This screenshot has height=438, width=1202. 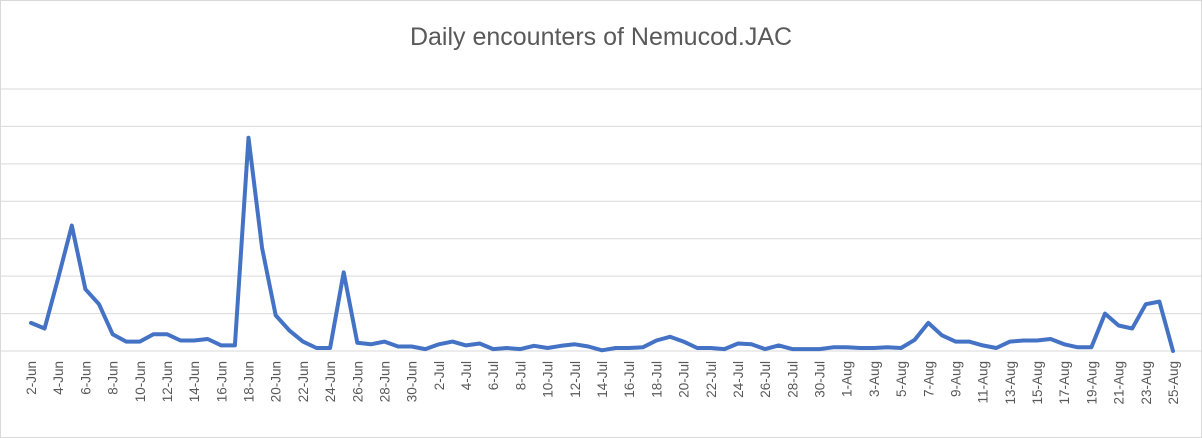 I want to click on x-tick-label: 21-Aug, so click(x=1119, y=383).